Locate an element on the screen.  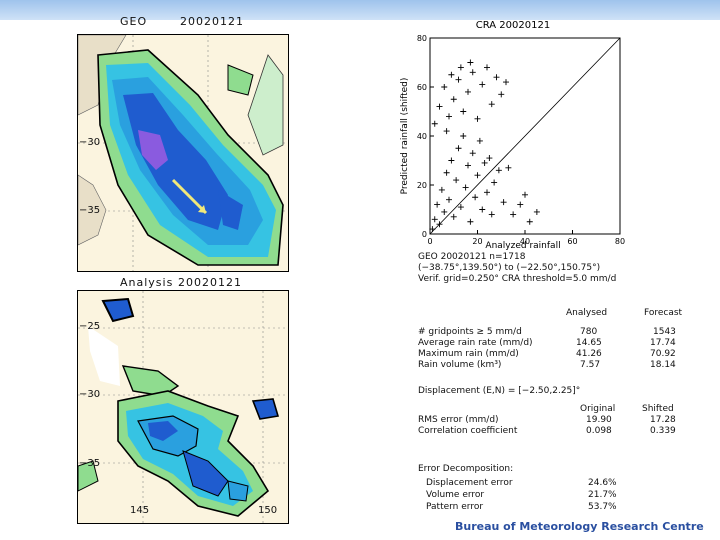
table-row: # gridpoints ≥ 5 mm/d 780 1543 is located at coordinates (547, 332).